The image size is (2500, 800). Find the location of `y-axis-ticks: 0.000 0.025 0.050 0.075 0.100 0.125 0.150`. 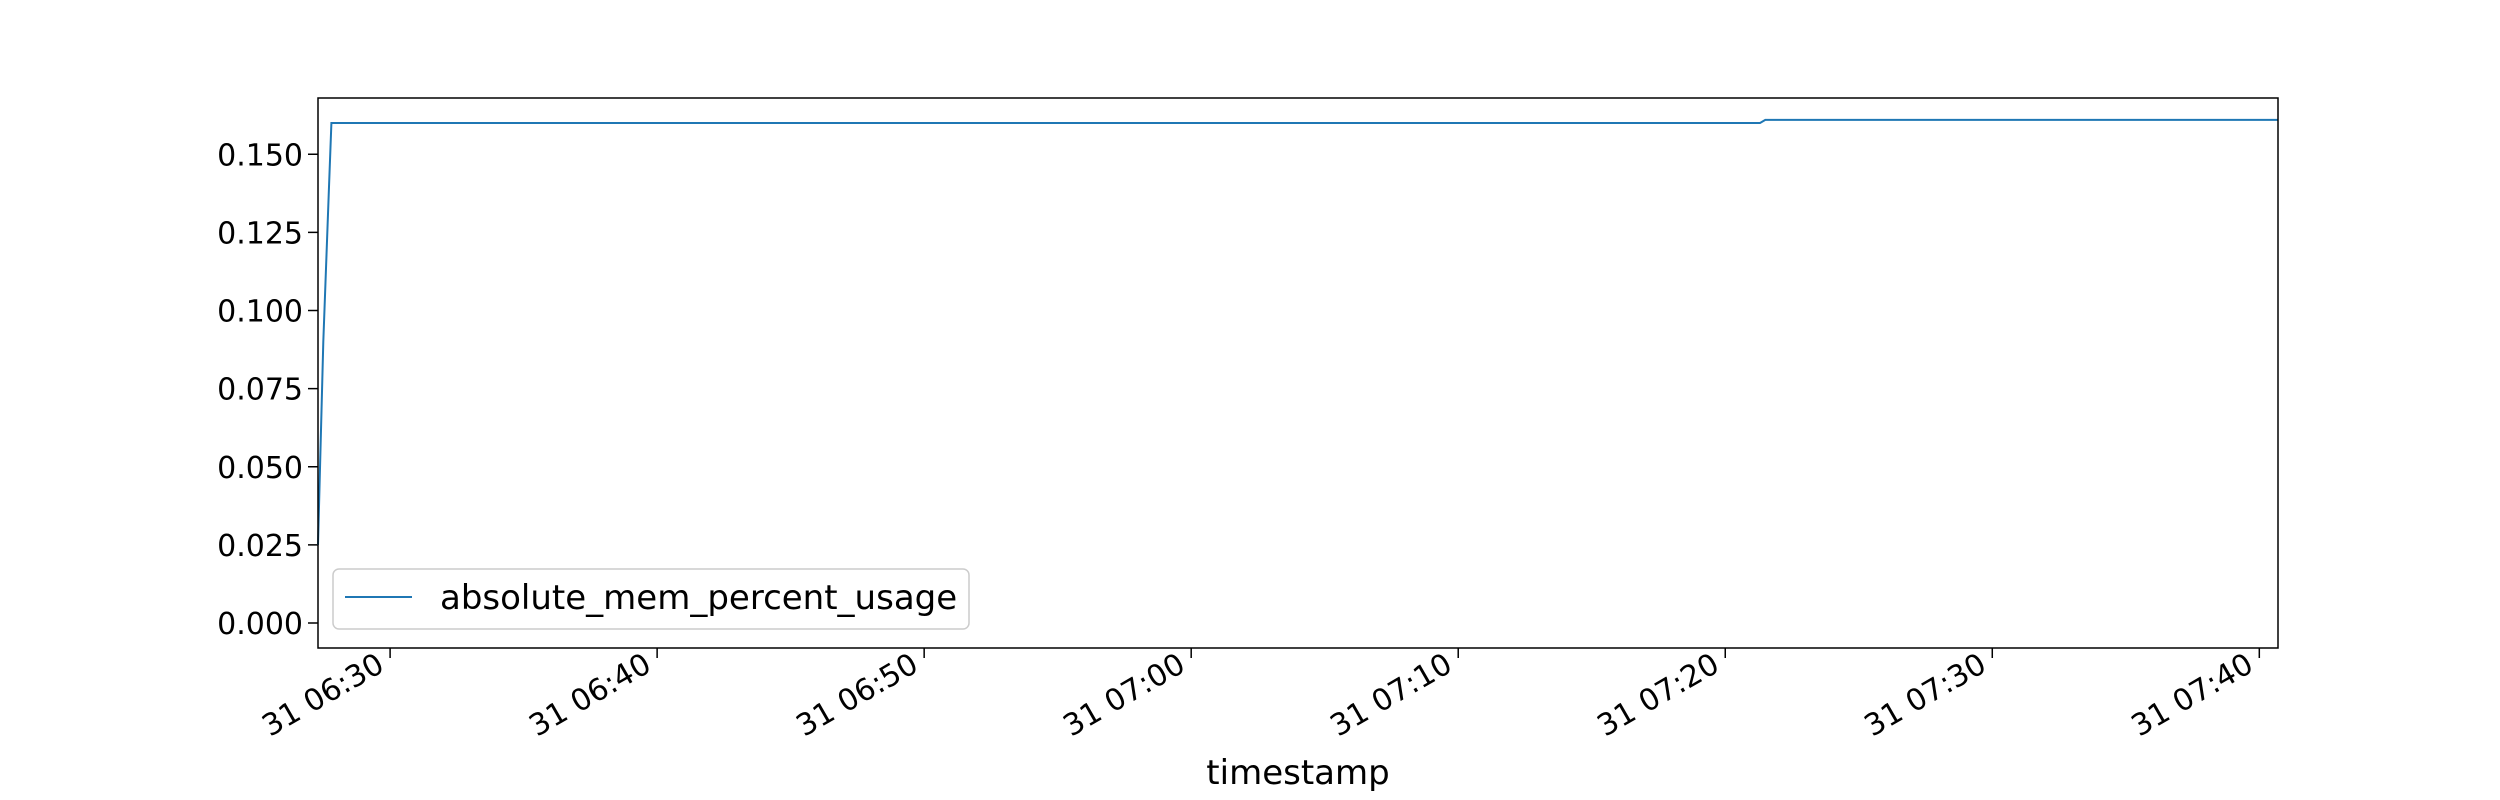

y-axis-ticks: 0.000 0.025 0.050 0.075 0.100 0.125 0.150 is located at coordinates (267, 390).